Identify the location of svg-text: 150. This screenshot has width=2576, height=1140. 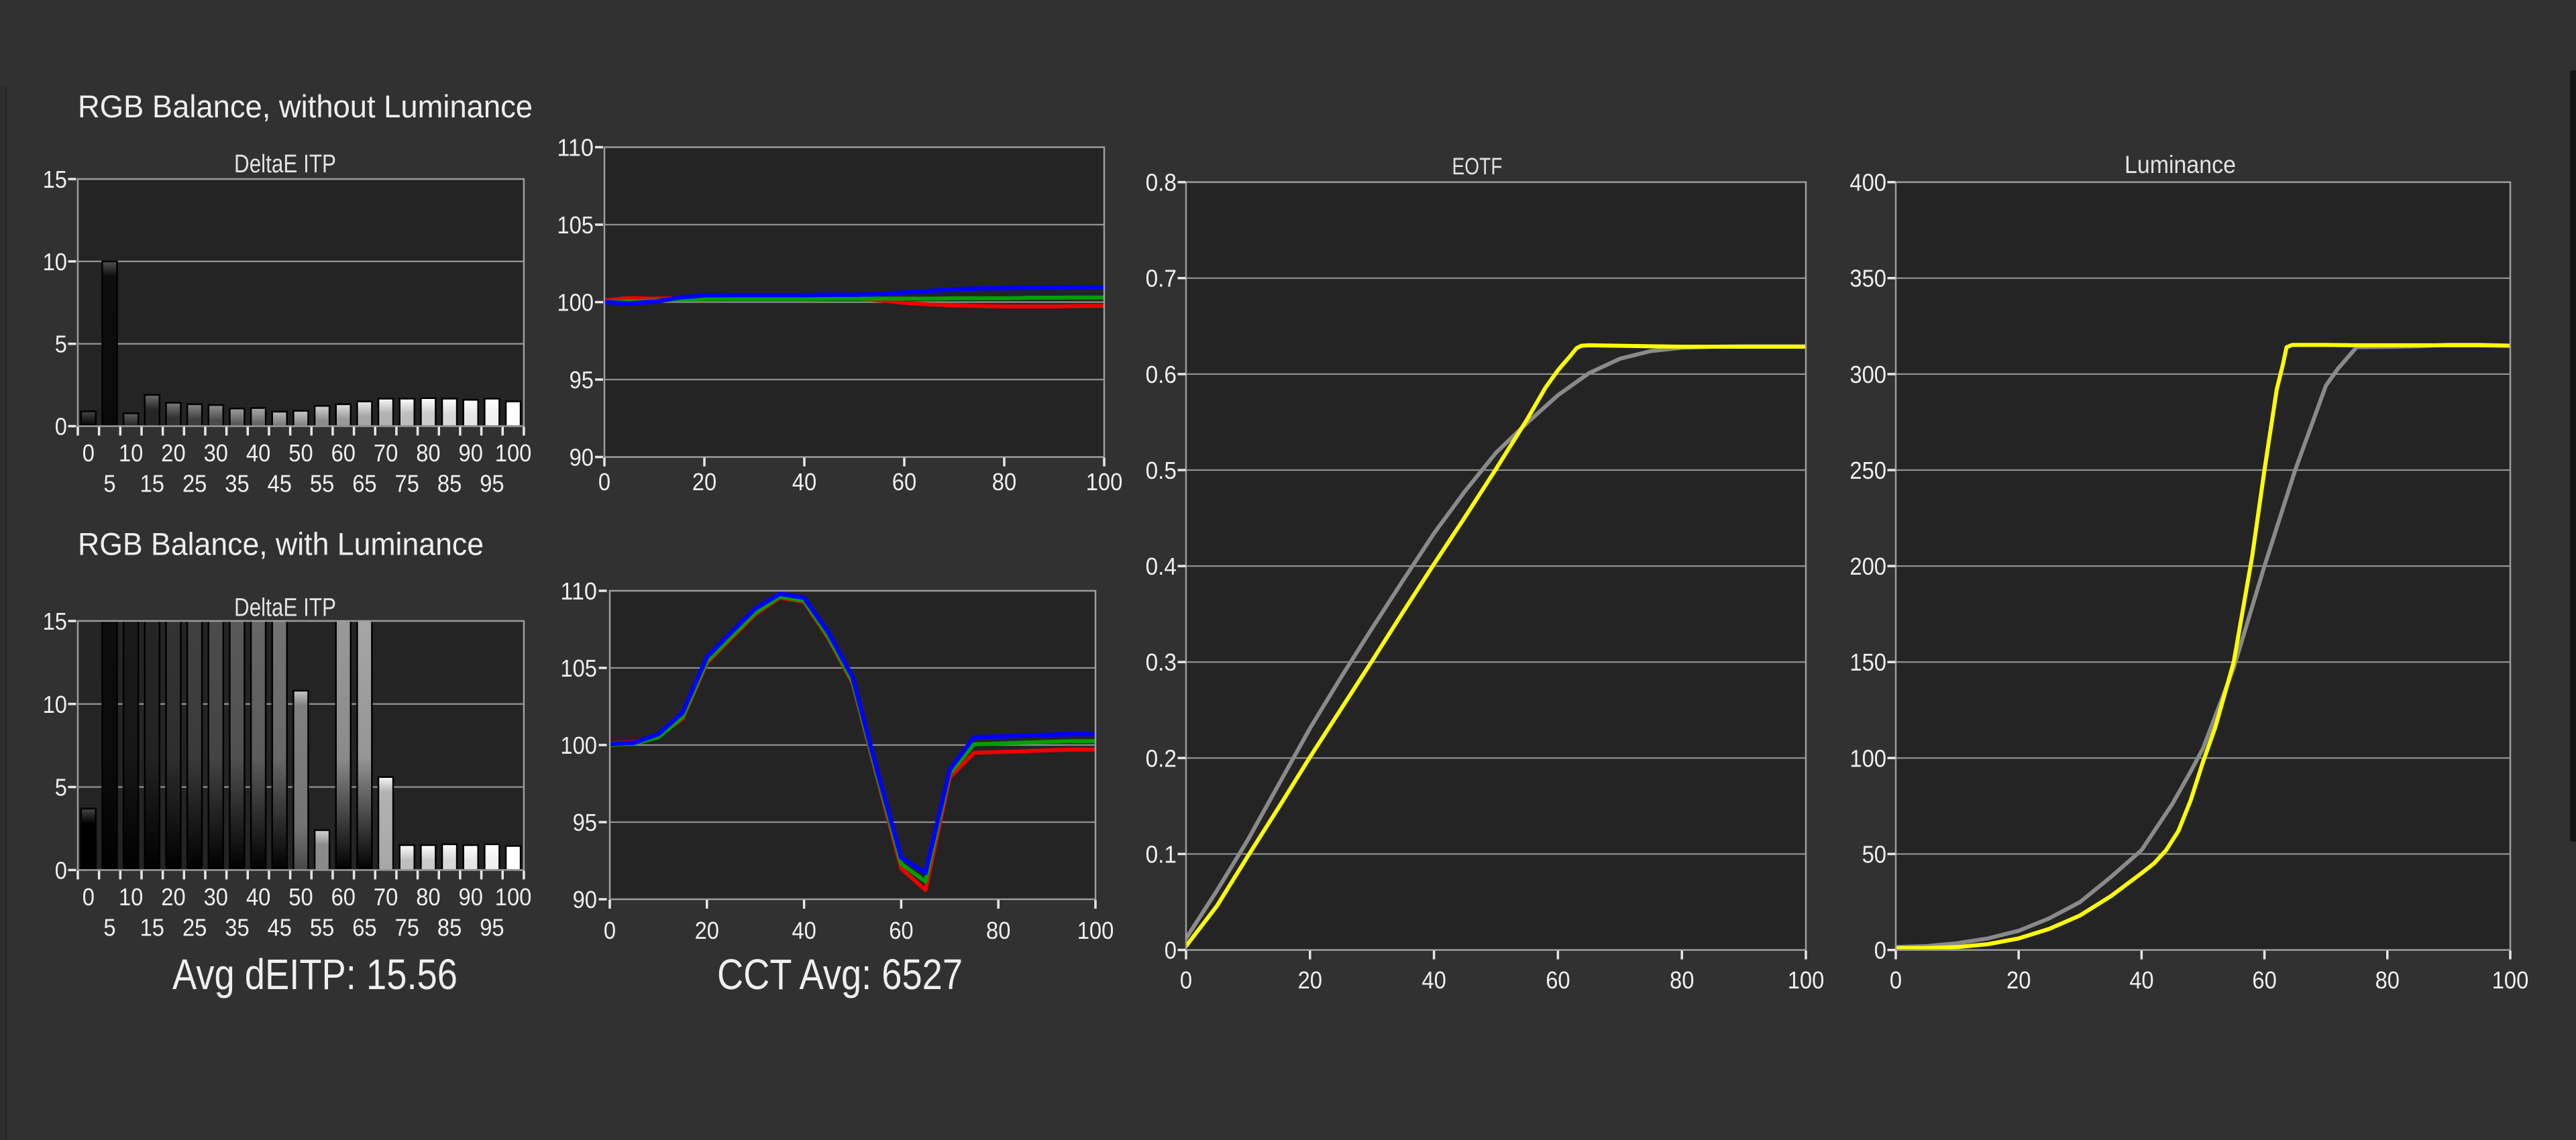
(1867, 662).